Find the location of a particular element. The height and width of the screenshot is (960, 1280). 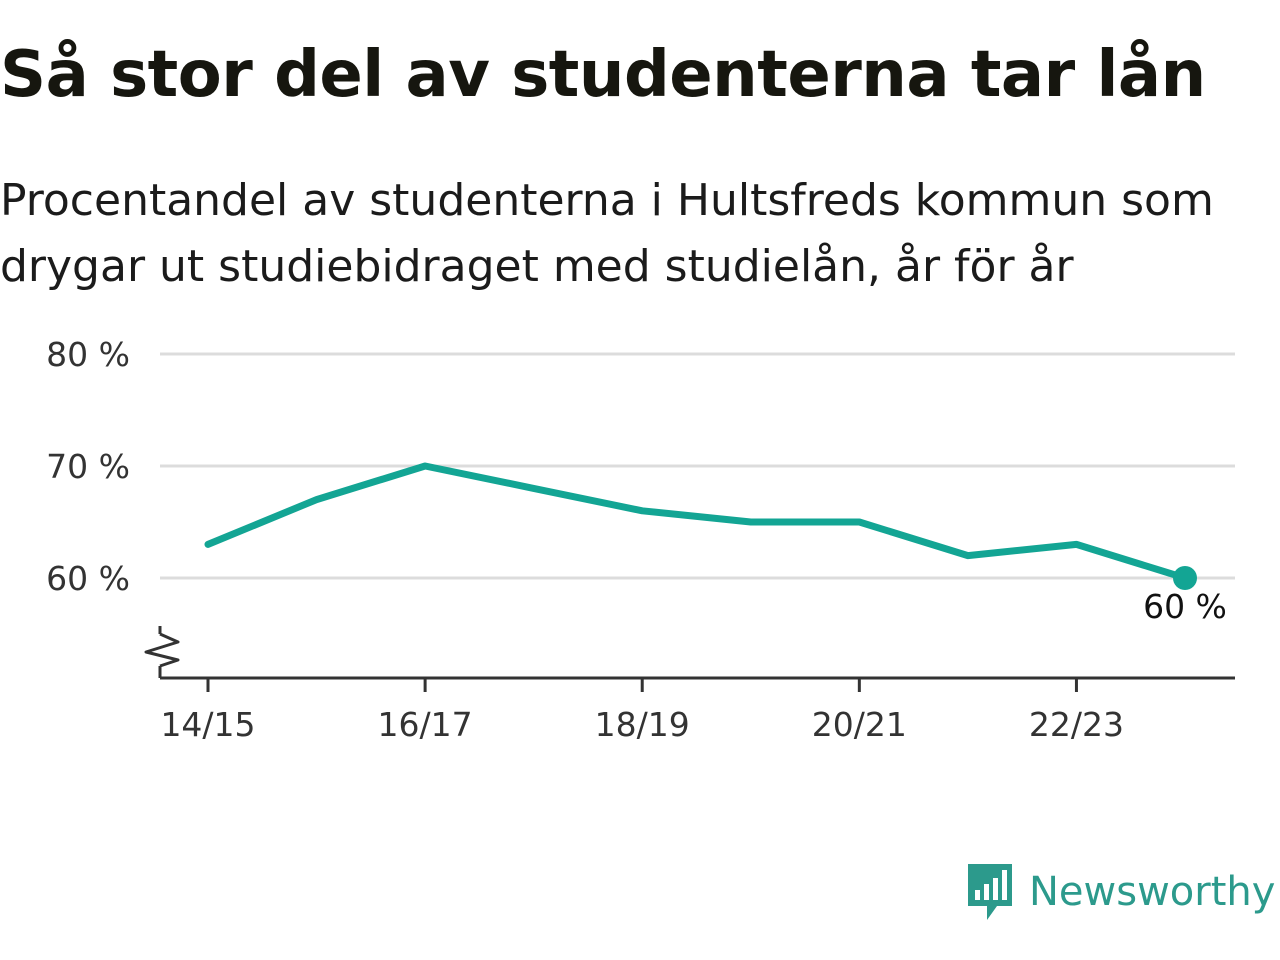

x-tick-label: 14/15 is located at coordinates (207, 724).